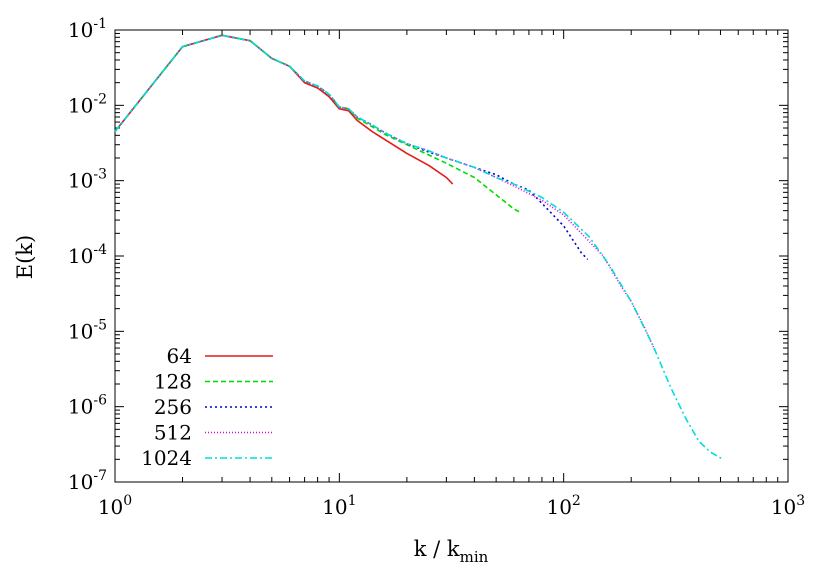 This screenshot has height=581, width=830. What do you see at coordinates (87, 406) in the screenshot?
I see `y-tick-label: 10⁻⁶` at bounding box center [87, 406].